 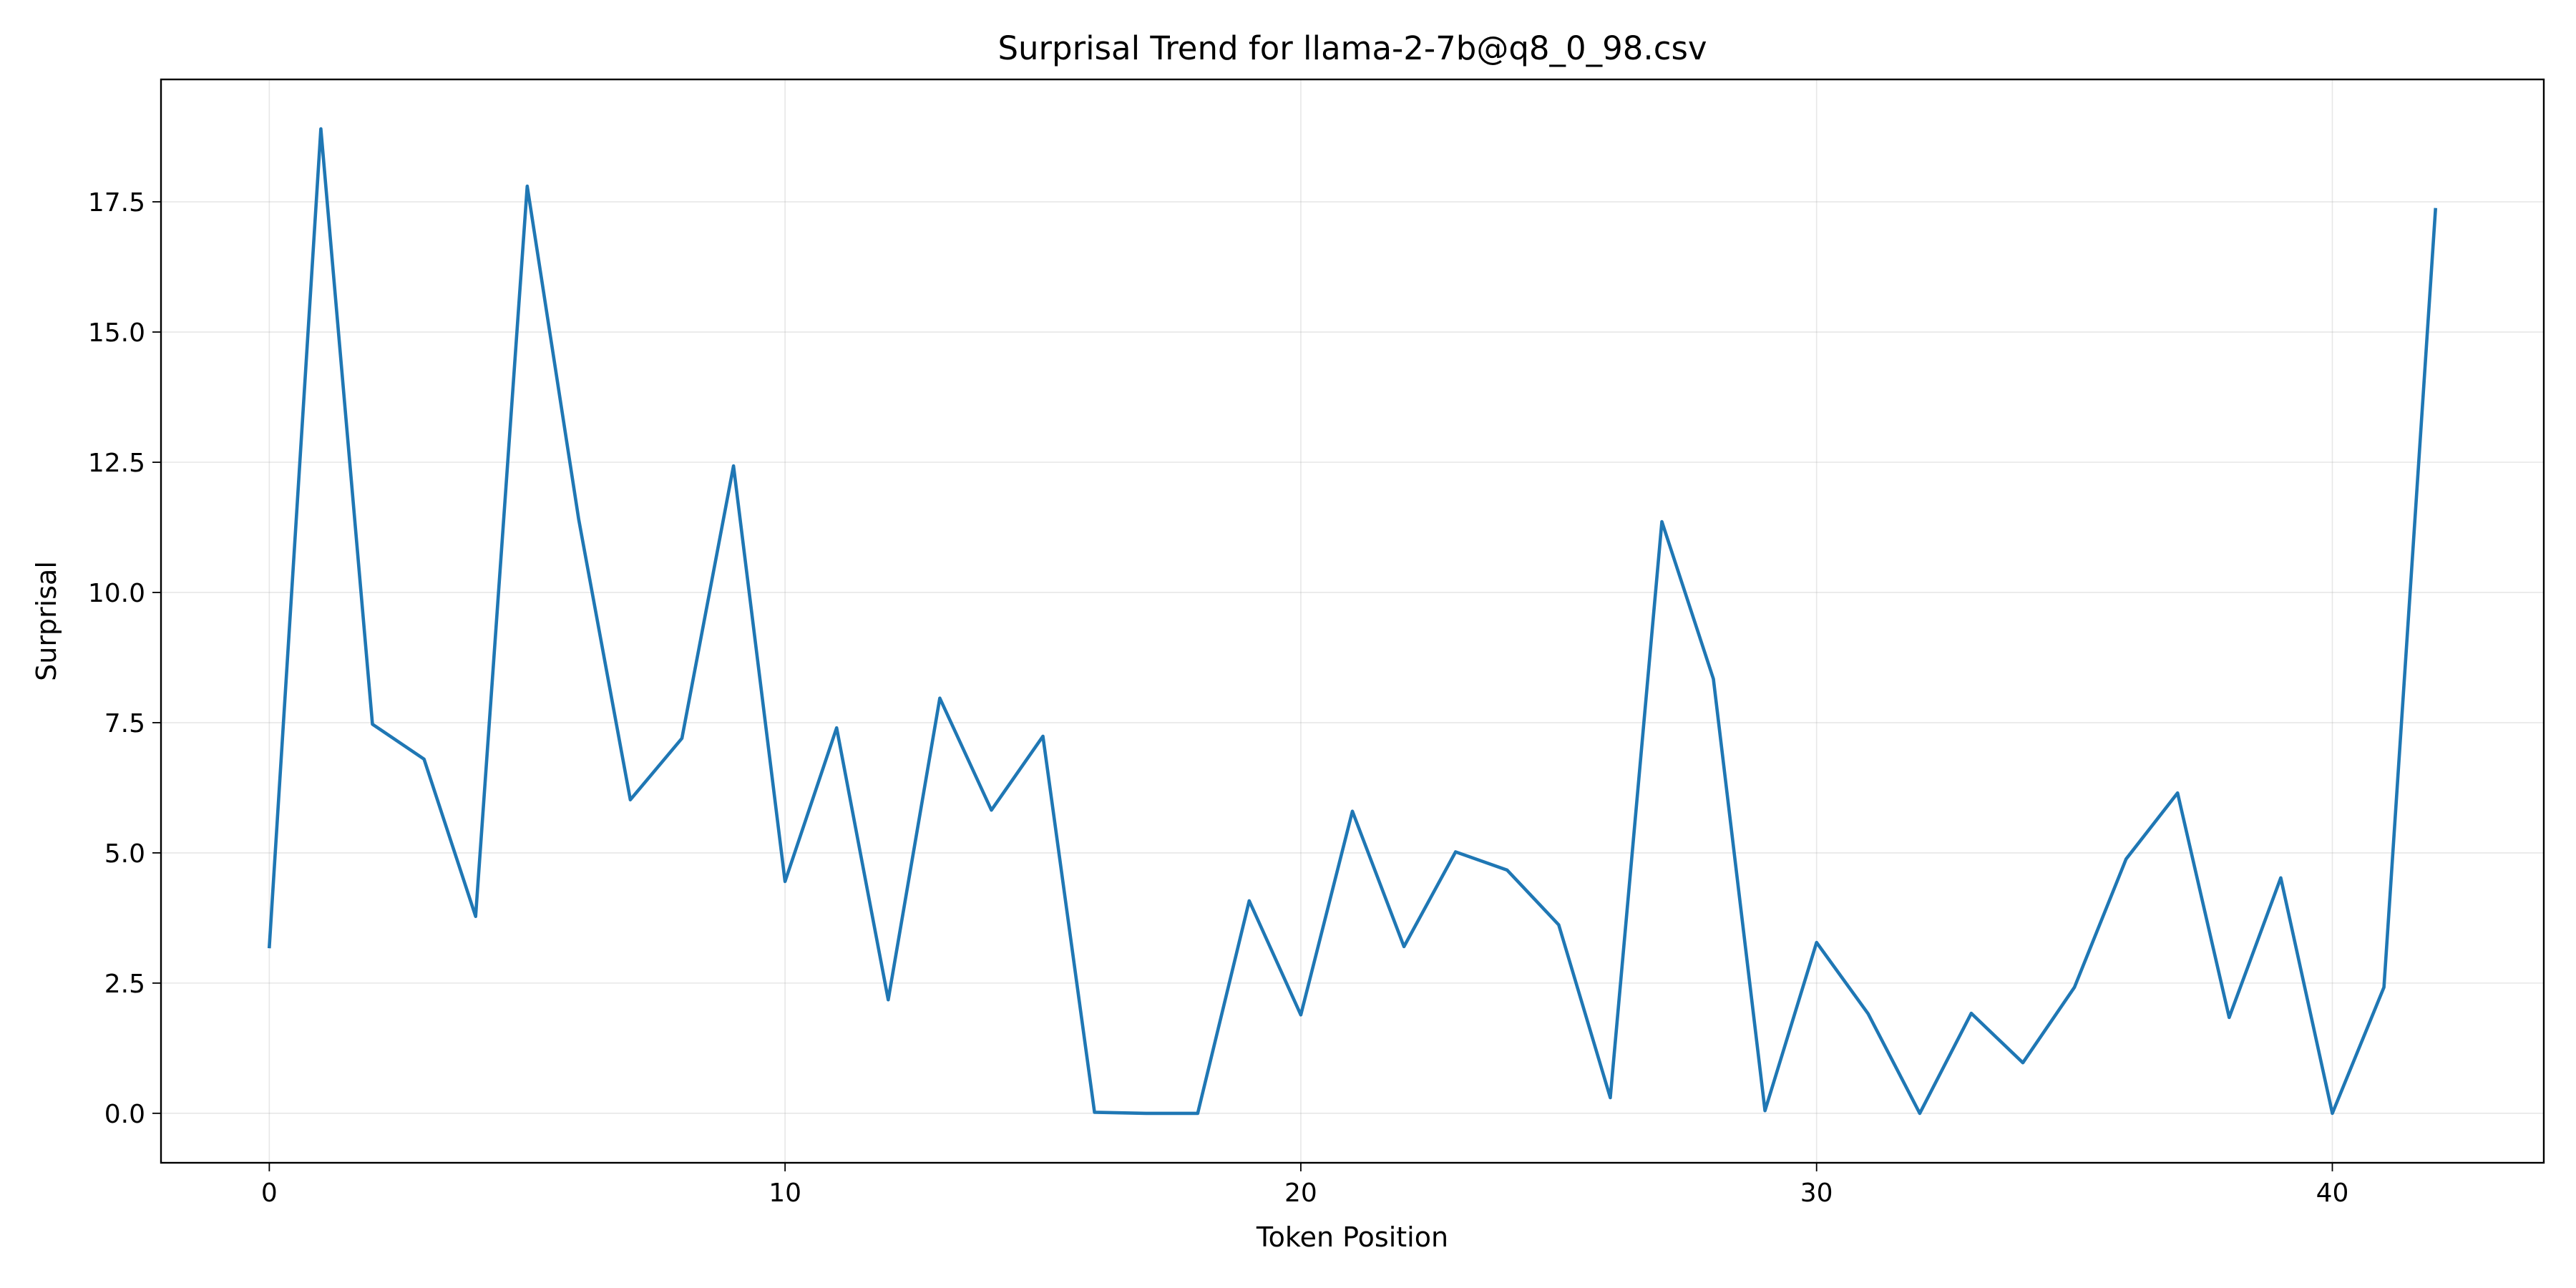 What do you see at coordinates (269, 1193) in the screenshot?
I see `x-tick-label: 0` at bounding box center [269, 1193].